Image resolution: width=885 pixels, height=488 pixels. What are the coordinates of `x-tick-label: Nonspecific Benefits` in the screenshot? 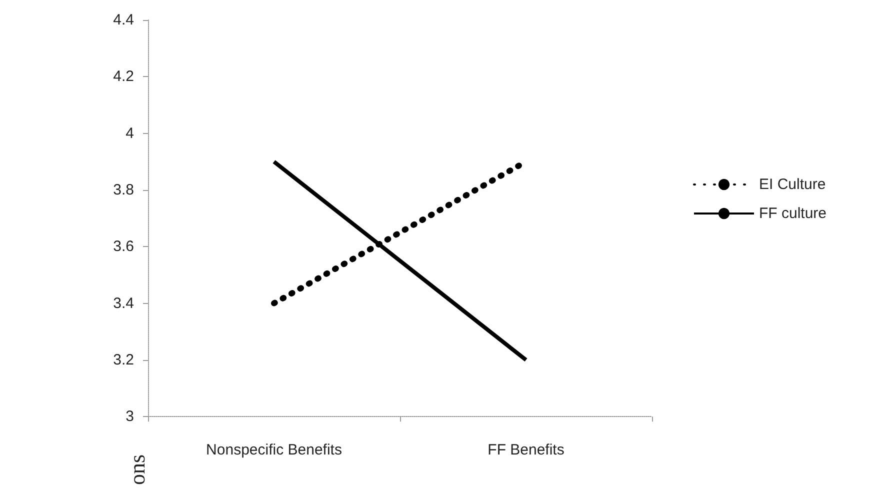 It's located at (274, 450).